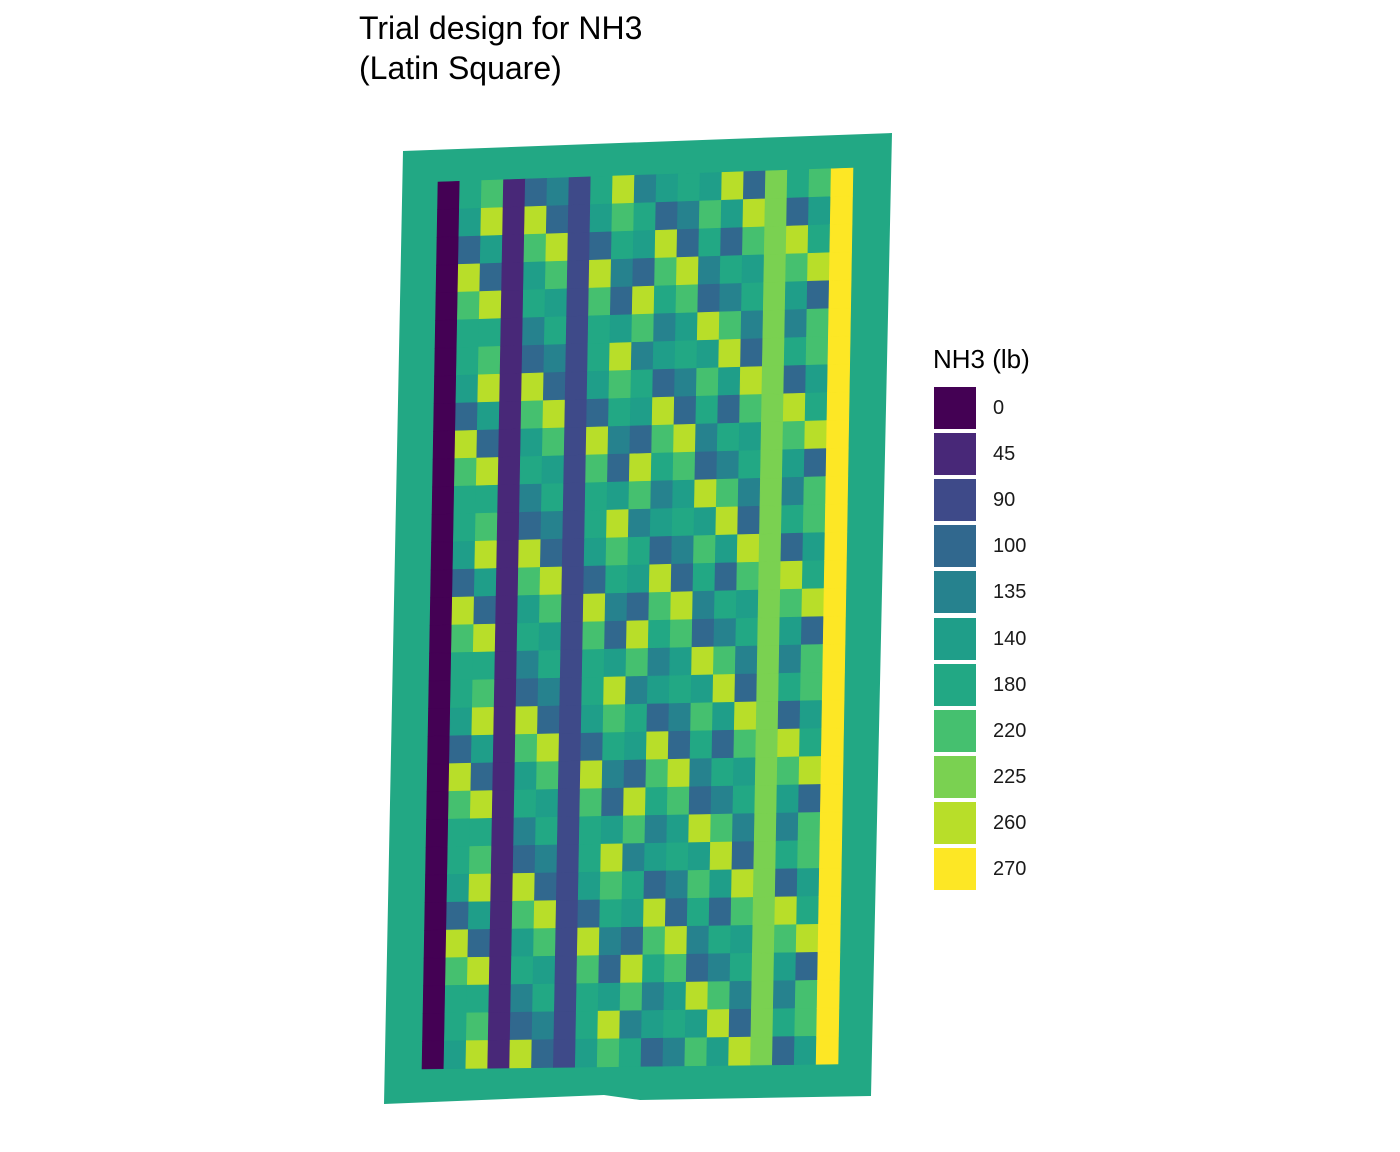 This screenshot has width=1400, height=1152. What do you see at coordinates (1010, 822) in the screenshot?
I see `legend-label: 260` at bounding box center [1010, 822].